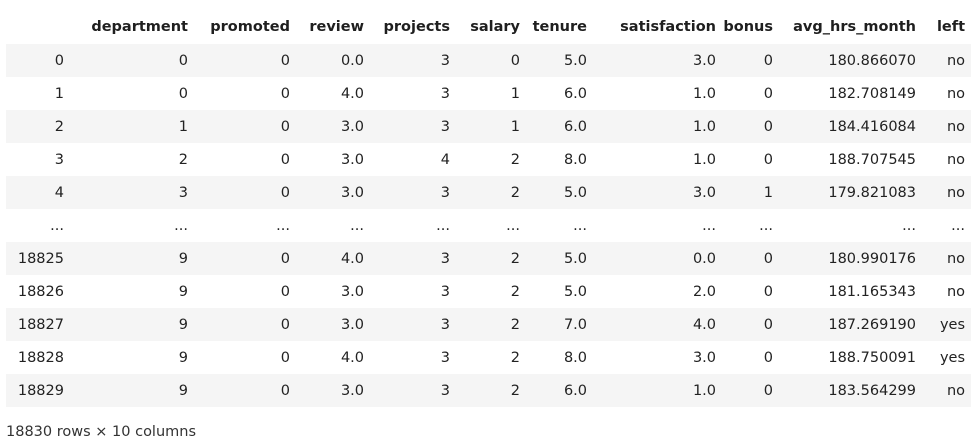 The width and height of the screenshot is (975, 445). I want to click on row-index: 18828, so click(40, 357).